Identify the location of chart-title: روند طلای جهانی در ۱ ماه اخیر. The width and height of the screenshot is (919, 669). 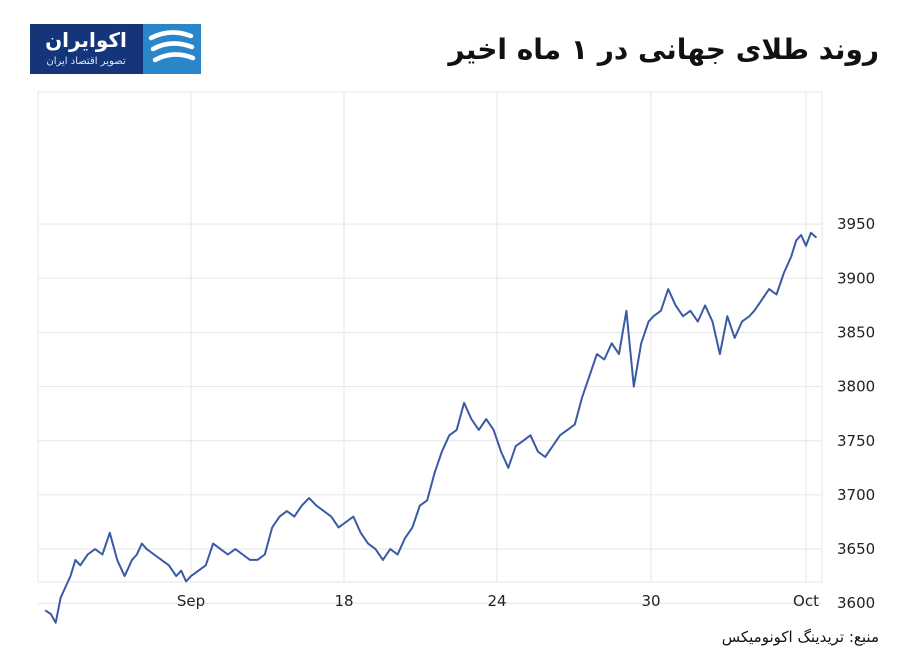
(663, 49).